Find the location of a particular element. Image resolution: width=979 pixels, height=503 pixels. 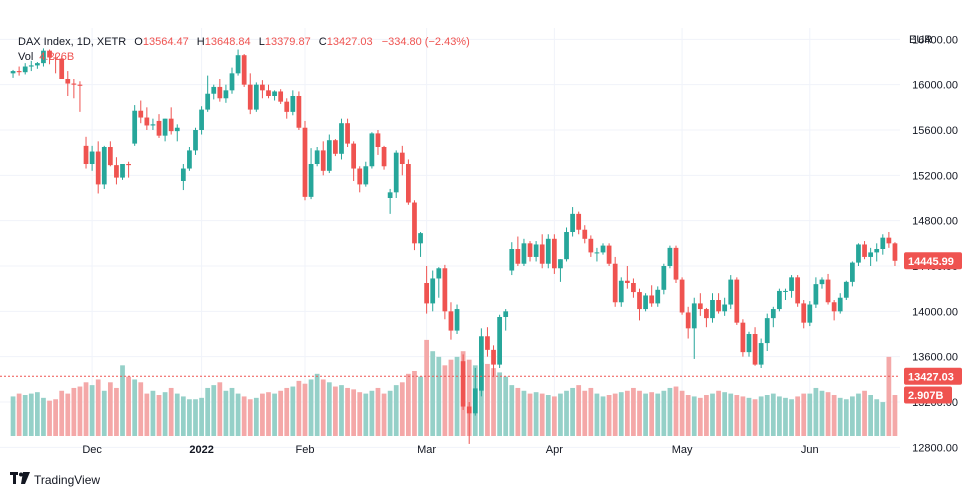

time-tick-label: Feb is located at coordinates (305, 450).